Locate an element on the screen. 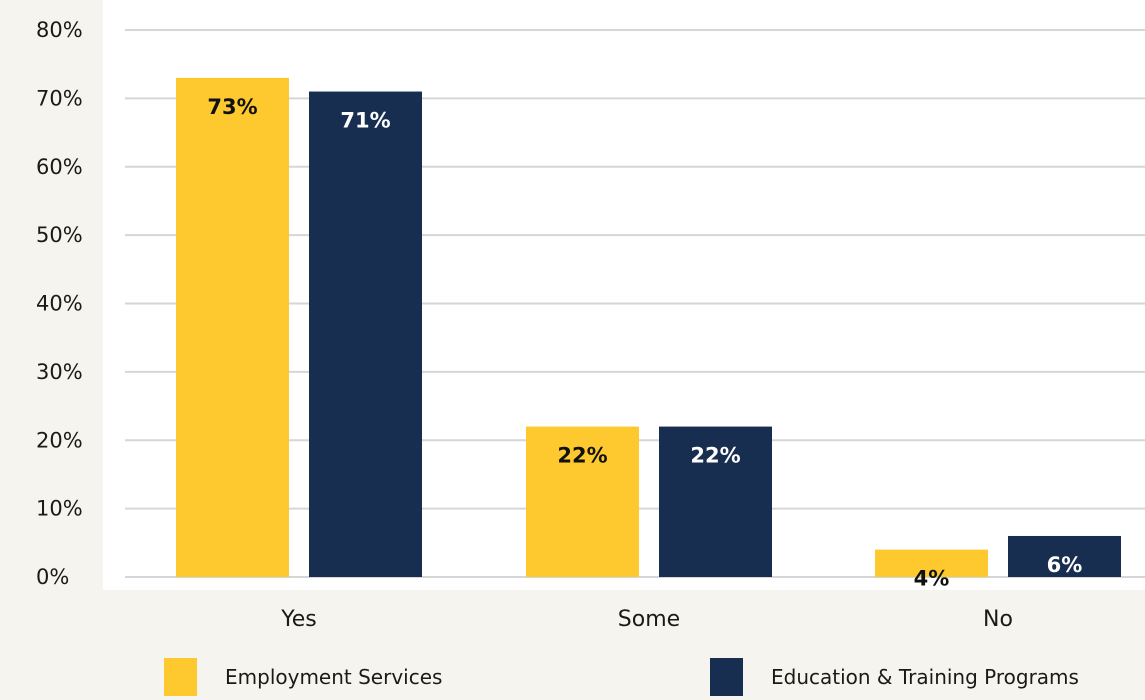 Image resolution: width=1145 pixels, height=700 pixels. legend-label-education-training: Education & Training Programs is located at coordinates (925, 677).